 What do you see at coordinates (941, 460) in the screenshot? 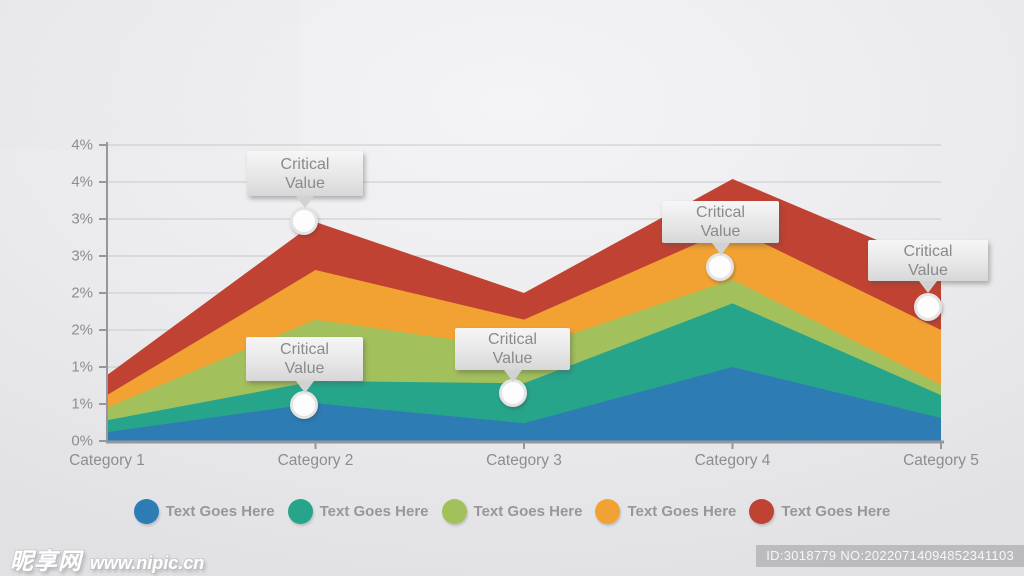
I see `x-tick-label: Category 5` at bounding box center [941, 460].